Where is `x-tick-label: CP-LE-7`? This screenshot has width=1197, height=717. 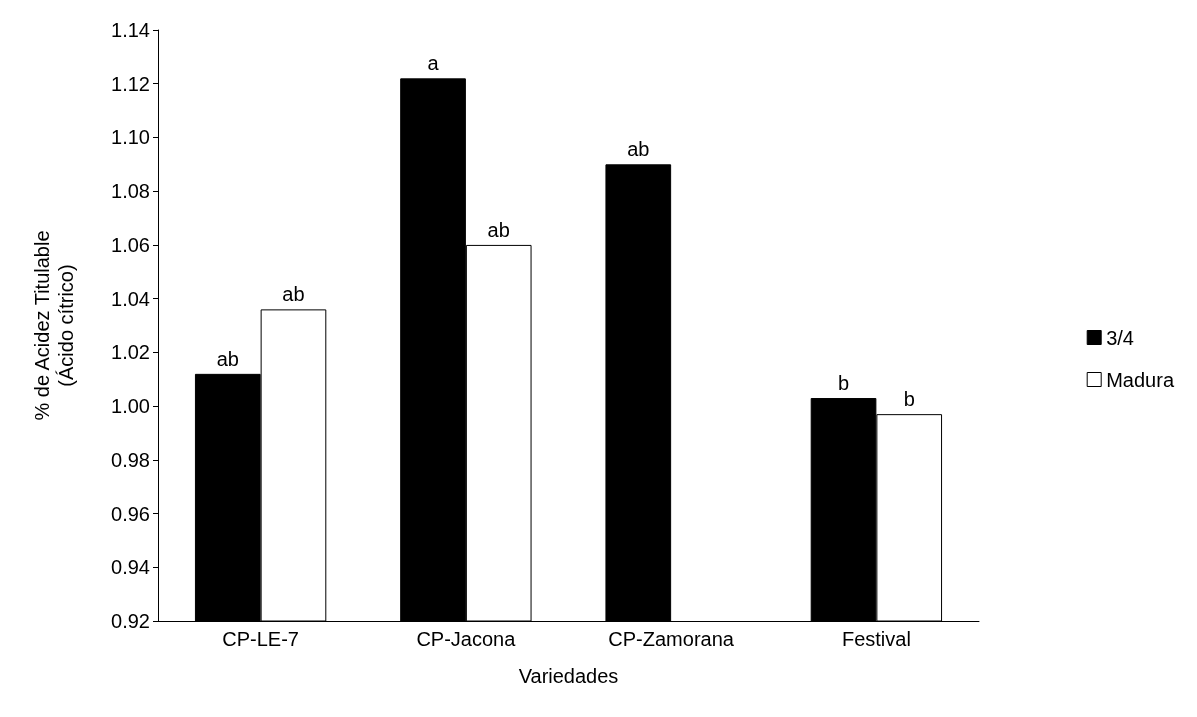
x-tick-label: CP-LE-7 is located at coordinates (260, 639).